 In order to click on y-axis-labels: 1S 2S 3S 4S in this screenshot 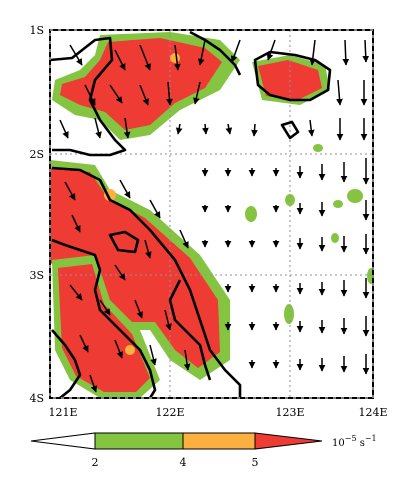, I will do `click(36, 214)`.